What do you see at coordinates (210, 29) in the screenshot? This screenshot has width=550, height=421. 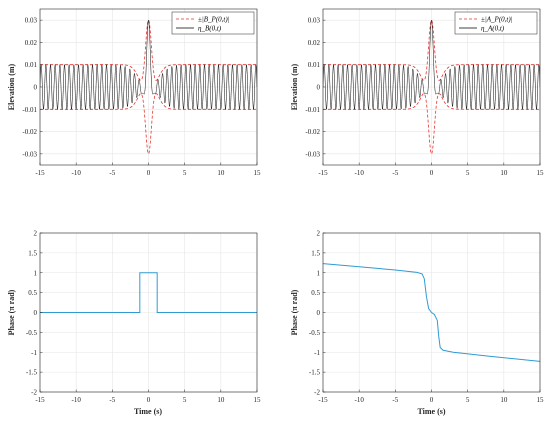 I see `legend-label: η_B(0,t)` at bounding box center [210, 29].